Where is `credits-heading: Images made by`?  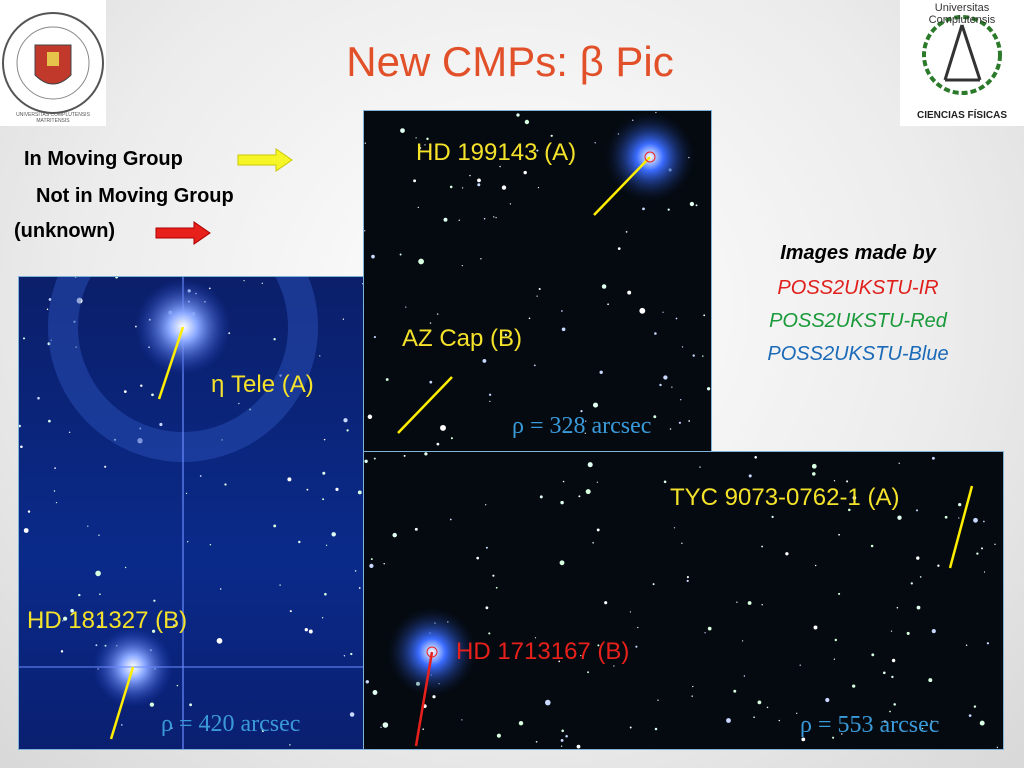 credits-heading: Images made by is located at coordinates (858, 253).